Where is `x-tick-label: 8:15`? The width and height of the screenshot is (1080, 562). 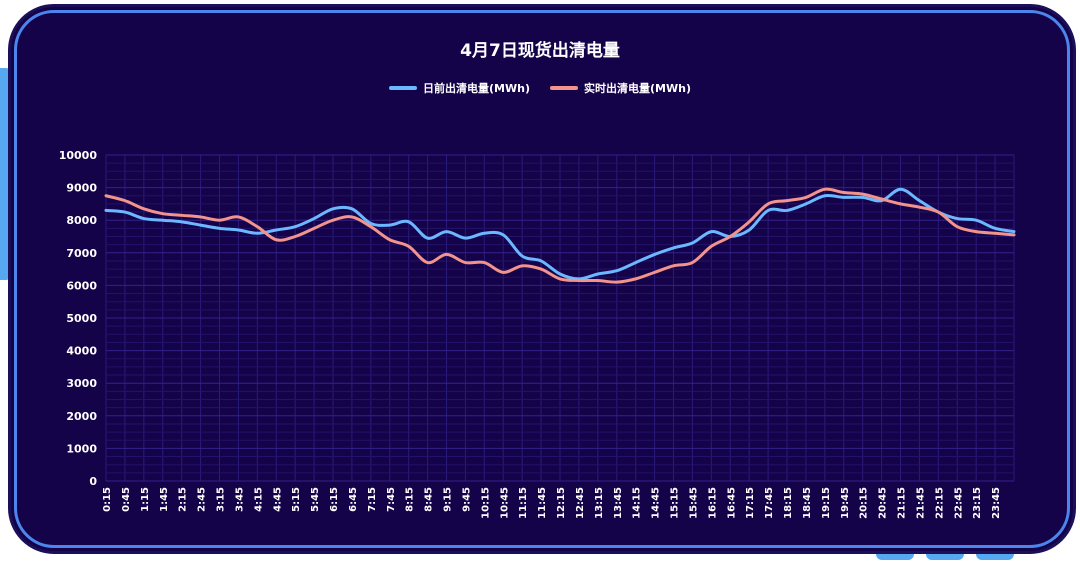
x-tick-label: 8:15 is located at coordinates (410, 499).